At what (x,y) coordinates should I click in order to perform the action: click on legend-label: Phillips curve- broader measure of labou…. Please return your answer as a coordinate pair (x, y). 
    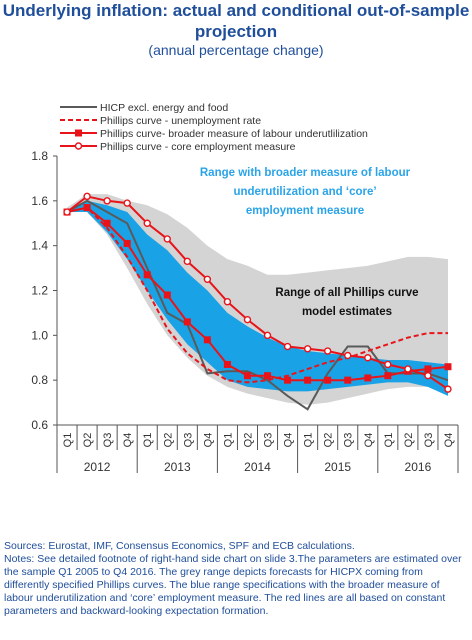
    Looking at the image, I should click on (234, 134).